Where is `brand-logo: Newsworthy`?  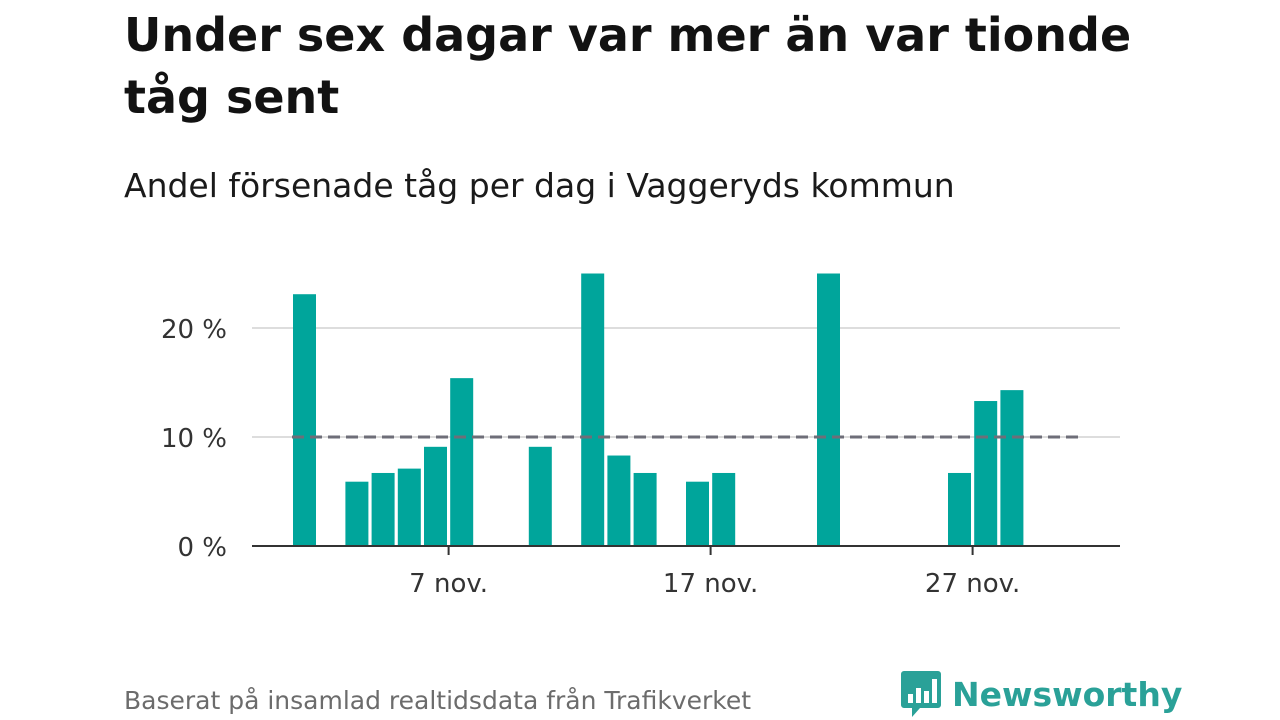
brand-logo: Newsworthy is located at coordinates (1041, 694).